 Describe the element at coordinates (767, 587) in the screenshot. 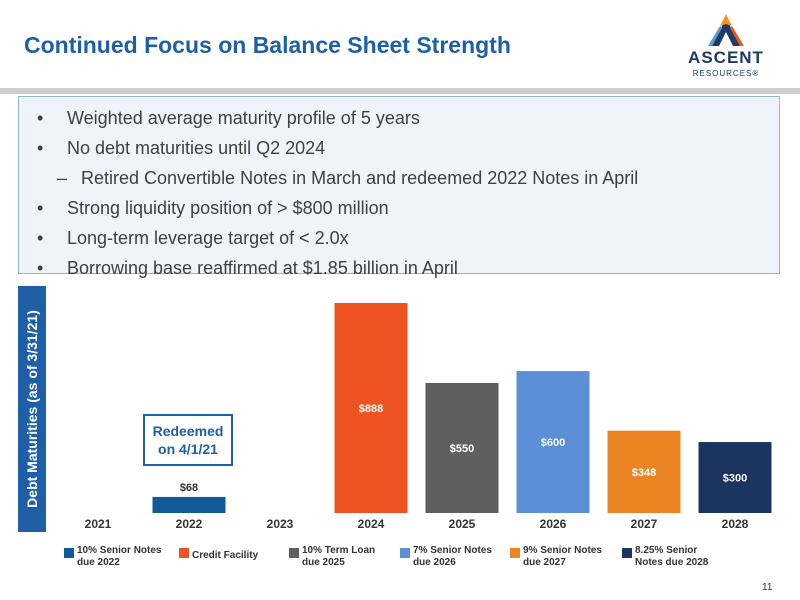

I see `page-number: 11` at that location.